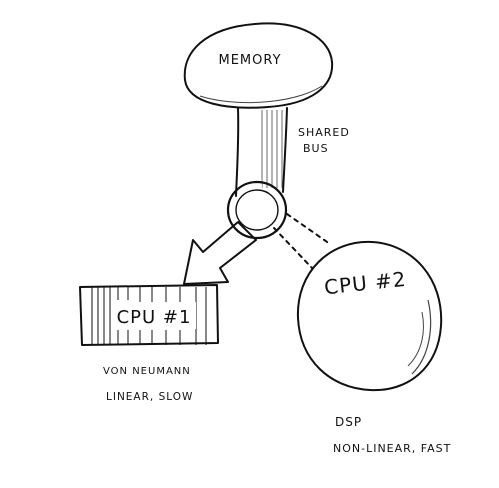  I want to click on memory-node: MEMORY, so click(258, 65).